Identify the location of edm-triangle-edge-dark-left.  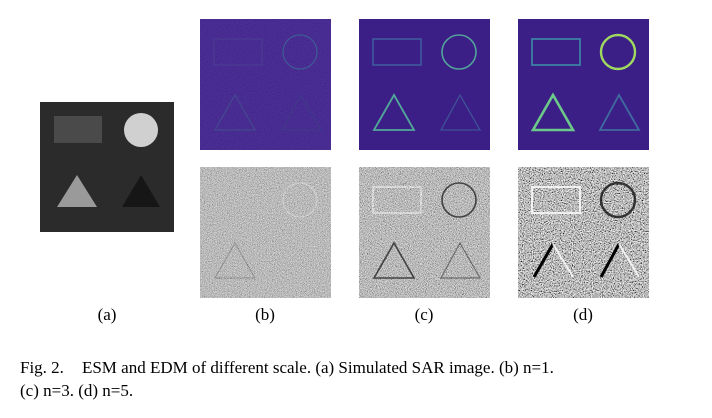
(543, 260).